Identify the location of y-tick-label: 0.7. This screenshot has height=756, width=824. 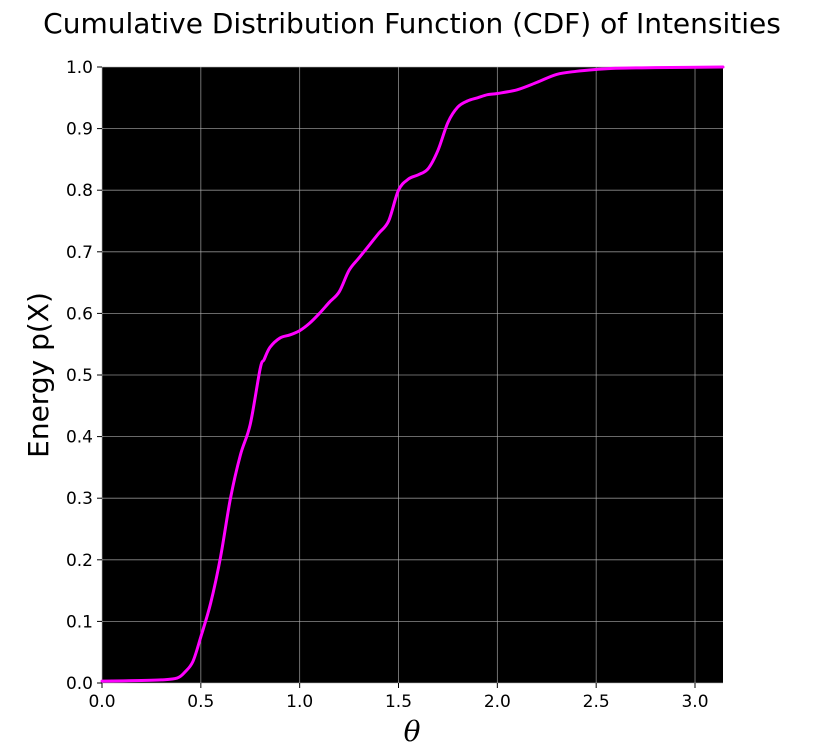
(79, 253).